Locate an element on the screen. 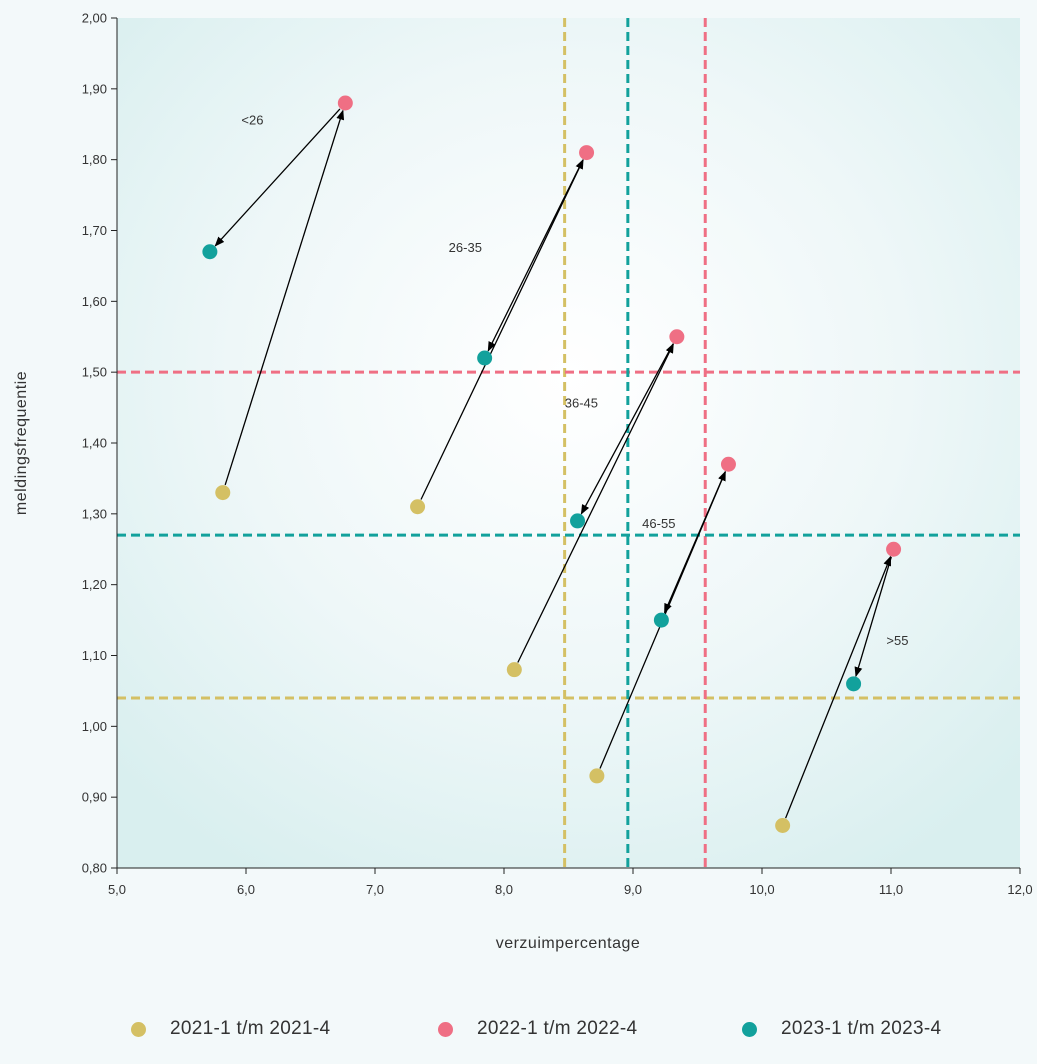 The image size is (1037, 1064). legend-item-2022: 2022-1 t/m 2022-4 is located at coordinates (537, 1029).